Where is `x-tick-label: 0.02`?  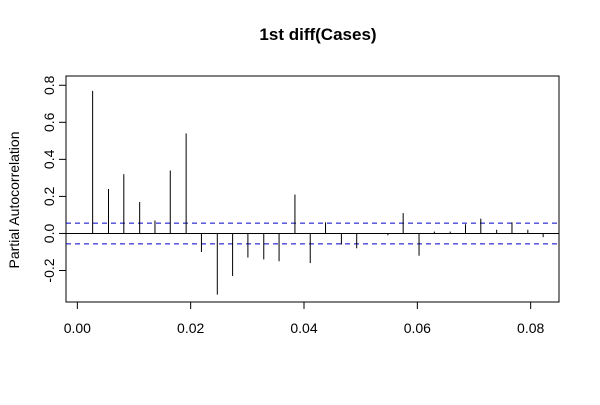 x-tick-label: 0.02 is located at coordinates (190, 328).